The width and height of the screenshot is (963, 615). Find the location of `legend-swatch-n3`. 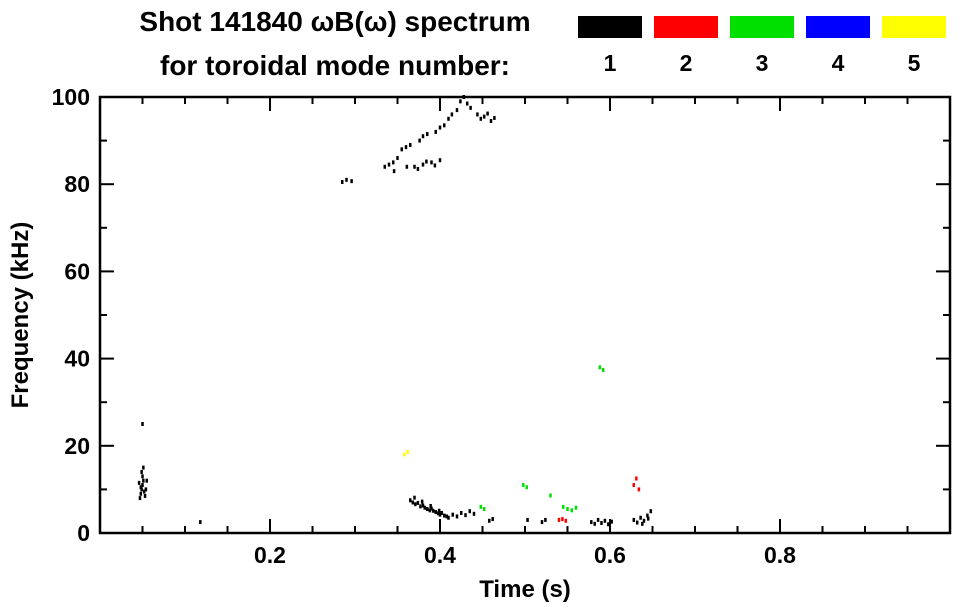

legend-swatch-n3 is located at coordinates (762, 27).